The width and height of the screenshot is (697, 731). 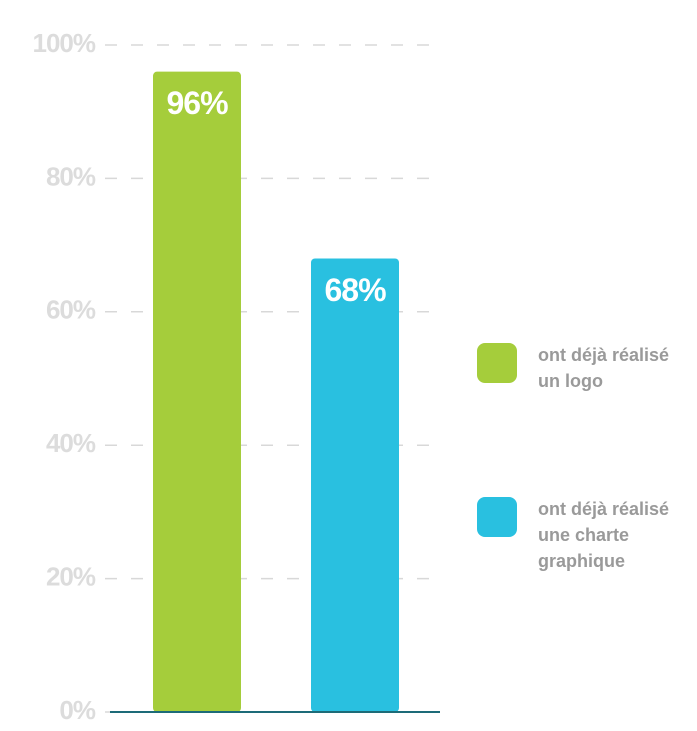 What do you see at coordinates (197, 103) in the screenshot?
I see `value-label: 96%` at bounding box center [197, 103].